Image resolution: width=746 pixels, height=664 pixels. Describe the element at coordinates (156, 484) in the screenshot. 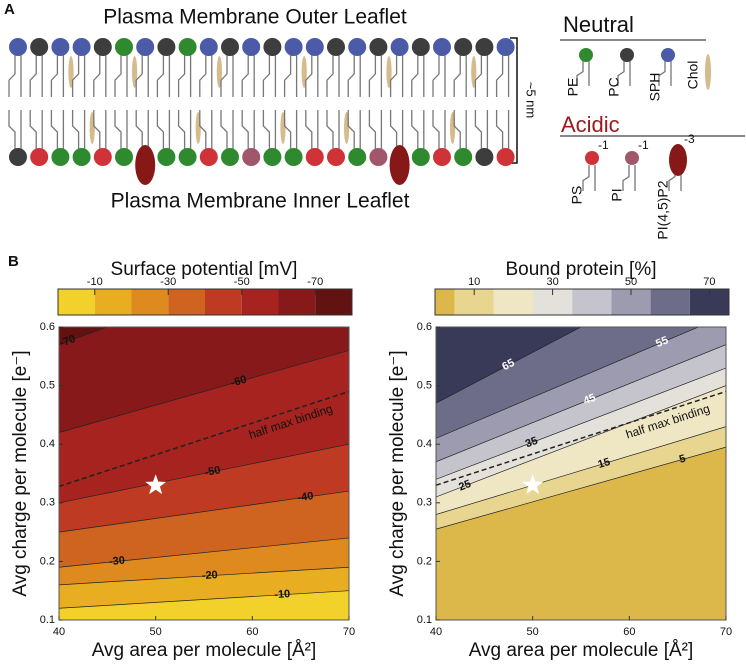

I see `star-marker` at that location.